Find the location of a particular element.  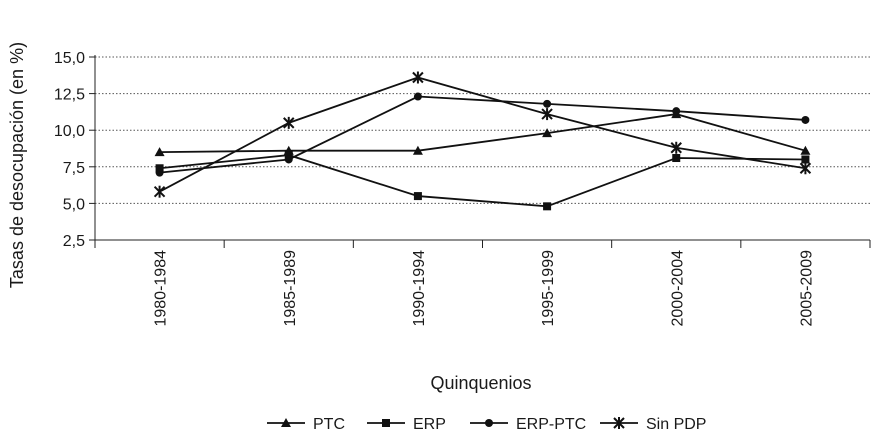

series-line-erp-ptc is located at coordinates (482, 134).